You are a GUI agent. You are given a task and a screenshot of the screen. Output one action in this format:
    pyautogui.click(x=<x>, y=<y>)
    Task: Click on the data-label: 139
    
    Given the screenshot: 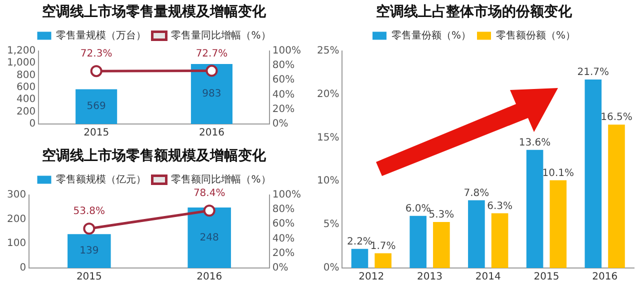 What is the action you would take?
    pyautogui.click(x=89, y=251)
    